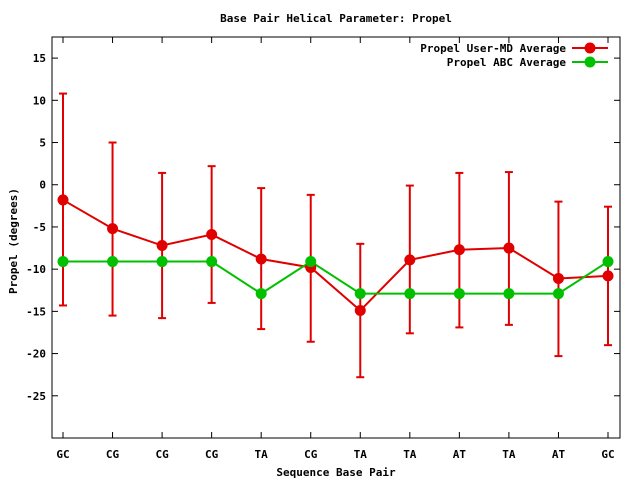 This screenshot has height=480, width=640. I want to click on legend-label-1: Propel ABC Average, so click(507, 62).